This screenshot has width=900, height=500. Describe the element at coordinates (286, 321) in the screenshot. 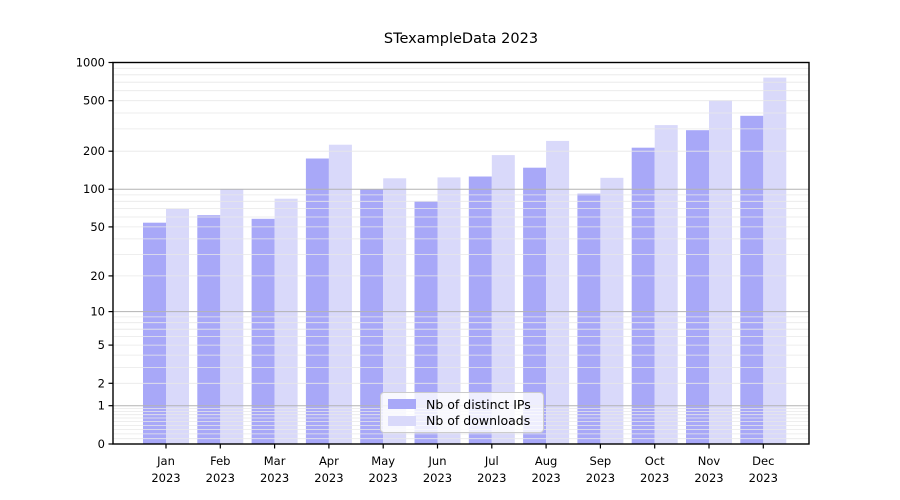

I see `bar-downloads-mar` at that location.